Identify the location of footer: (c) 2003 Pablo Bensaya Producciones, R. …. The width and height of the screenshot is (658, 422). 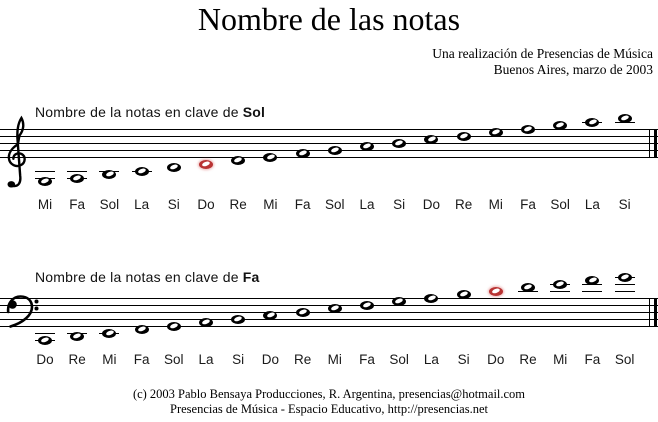
(329, 402).